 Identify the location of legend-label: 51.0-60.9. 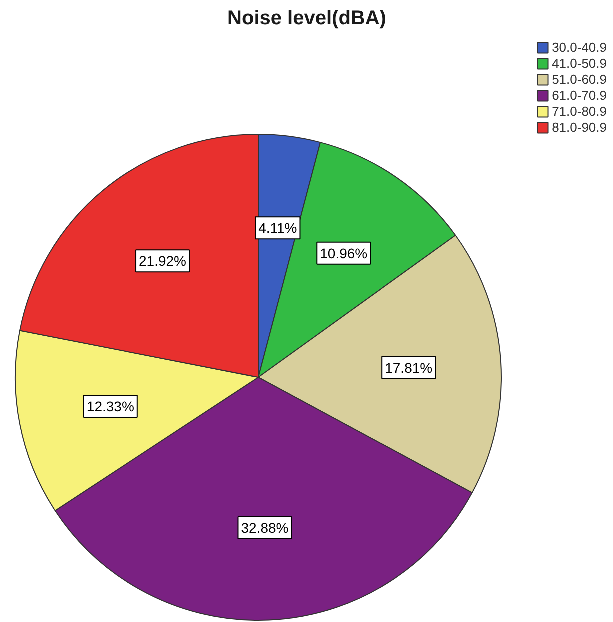
(579, 79).